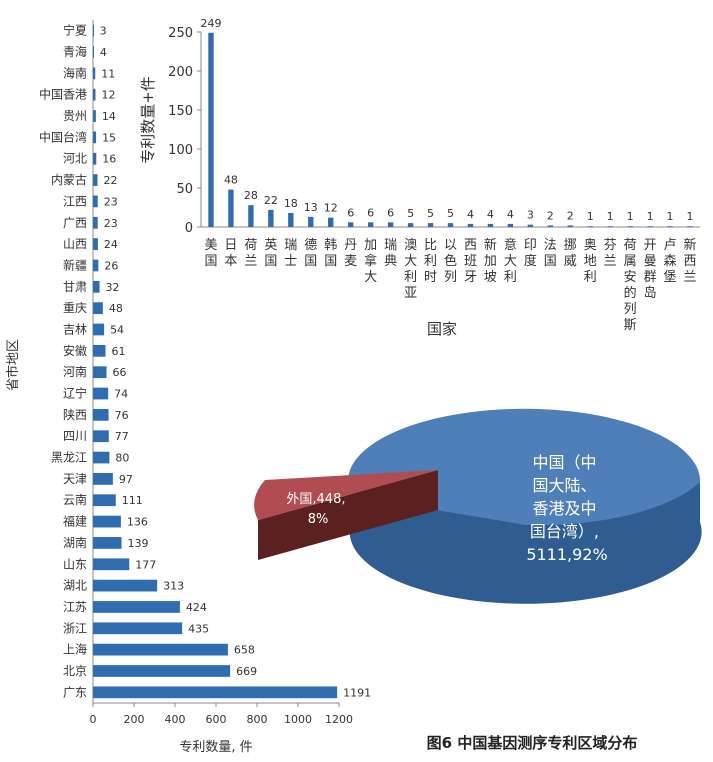 The height and width of the screenshot is (762, 713). Describe the element at coordinates (75, 585) in the screenshot. I see `province-category-label: 湖北` at that location.